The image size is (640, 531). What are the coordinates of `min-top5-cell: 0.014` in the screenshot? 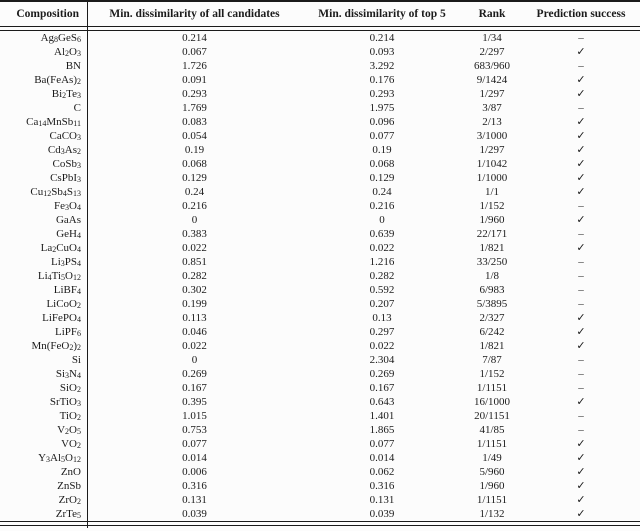 It's located at (382, 458).